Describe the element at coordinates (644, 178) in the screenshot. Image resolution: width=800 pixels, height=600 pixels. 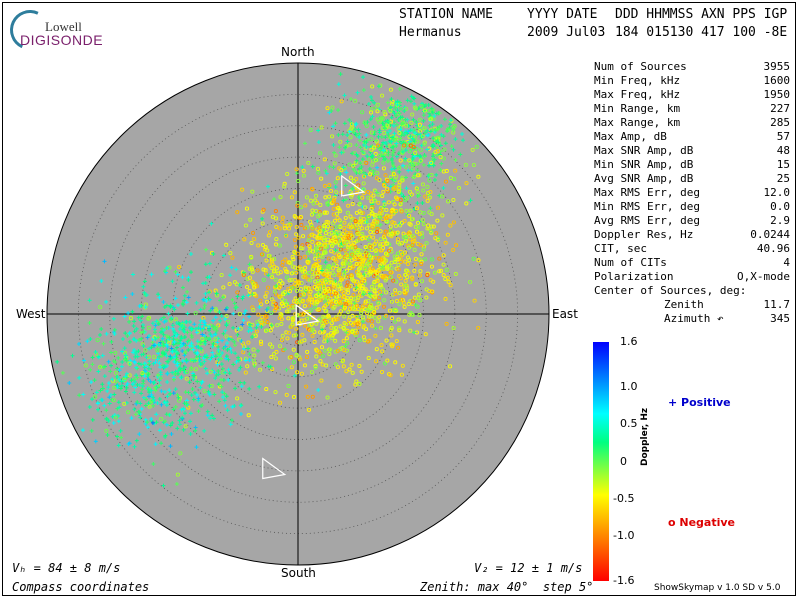
I see `stat-row-label: Avg SNR Amp, dB` at that location.